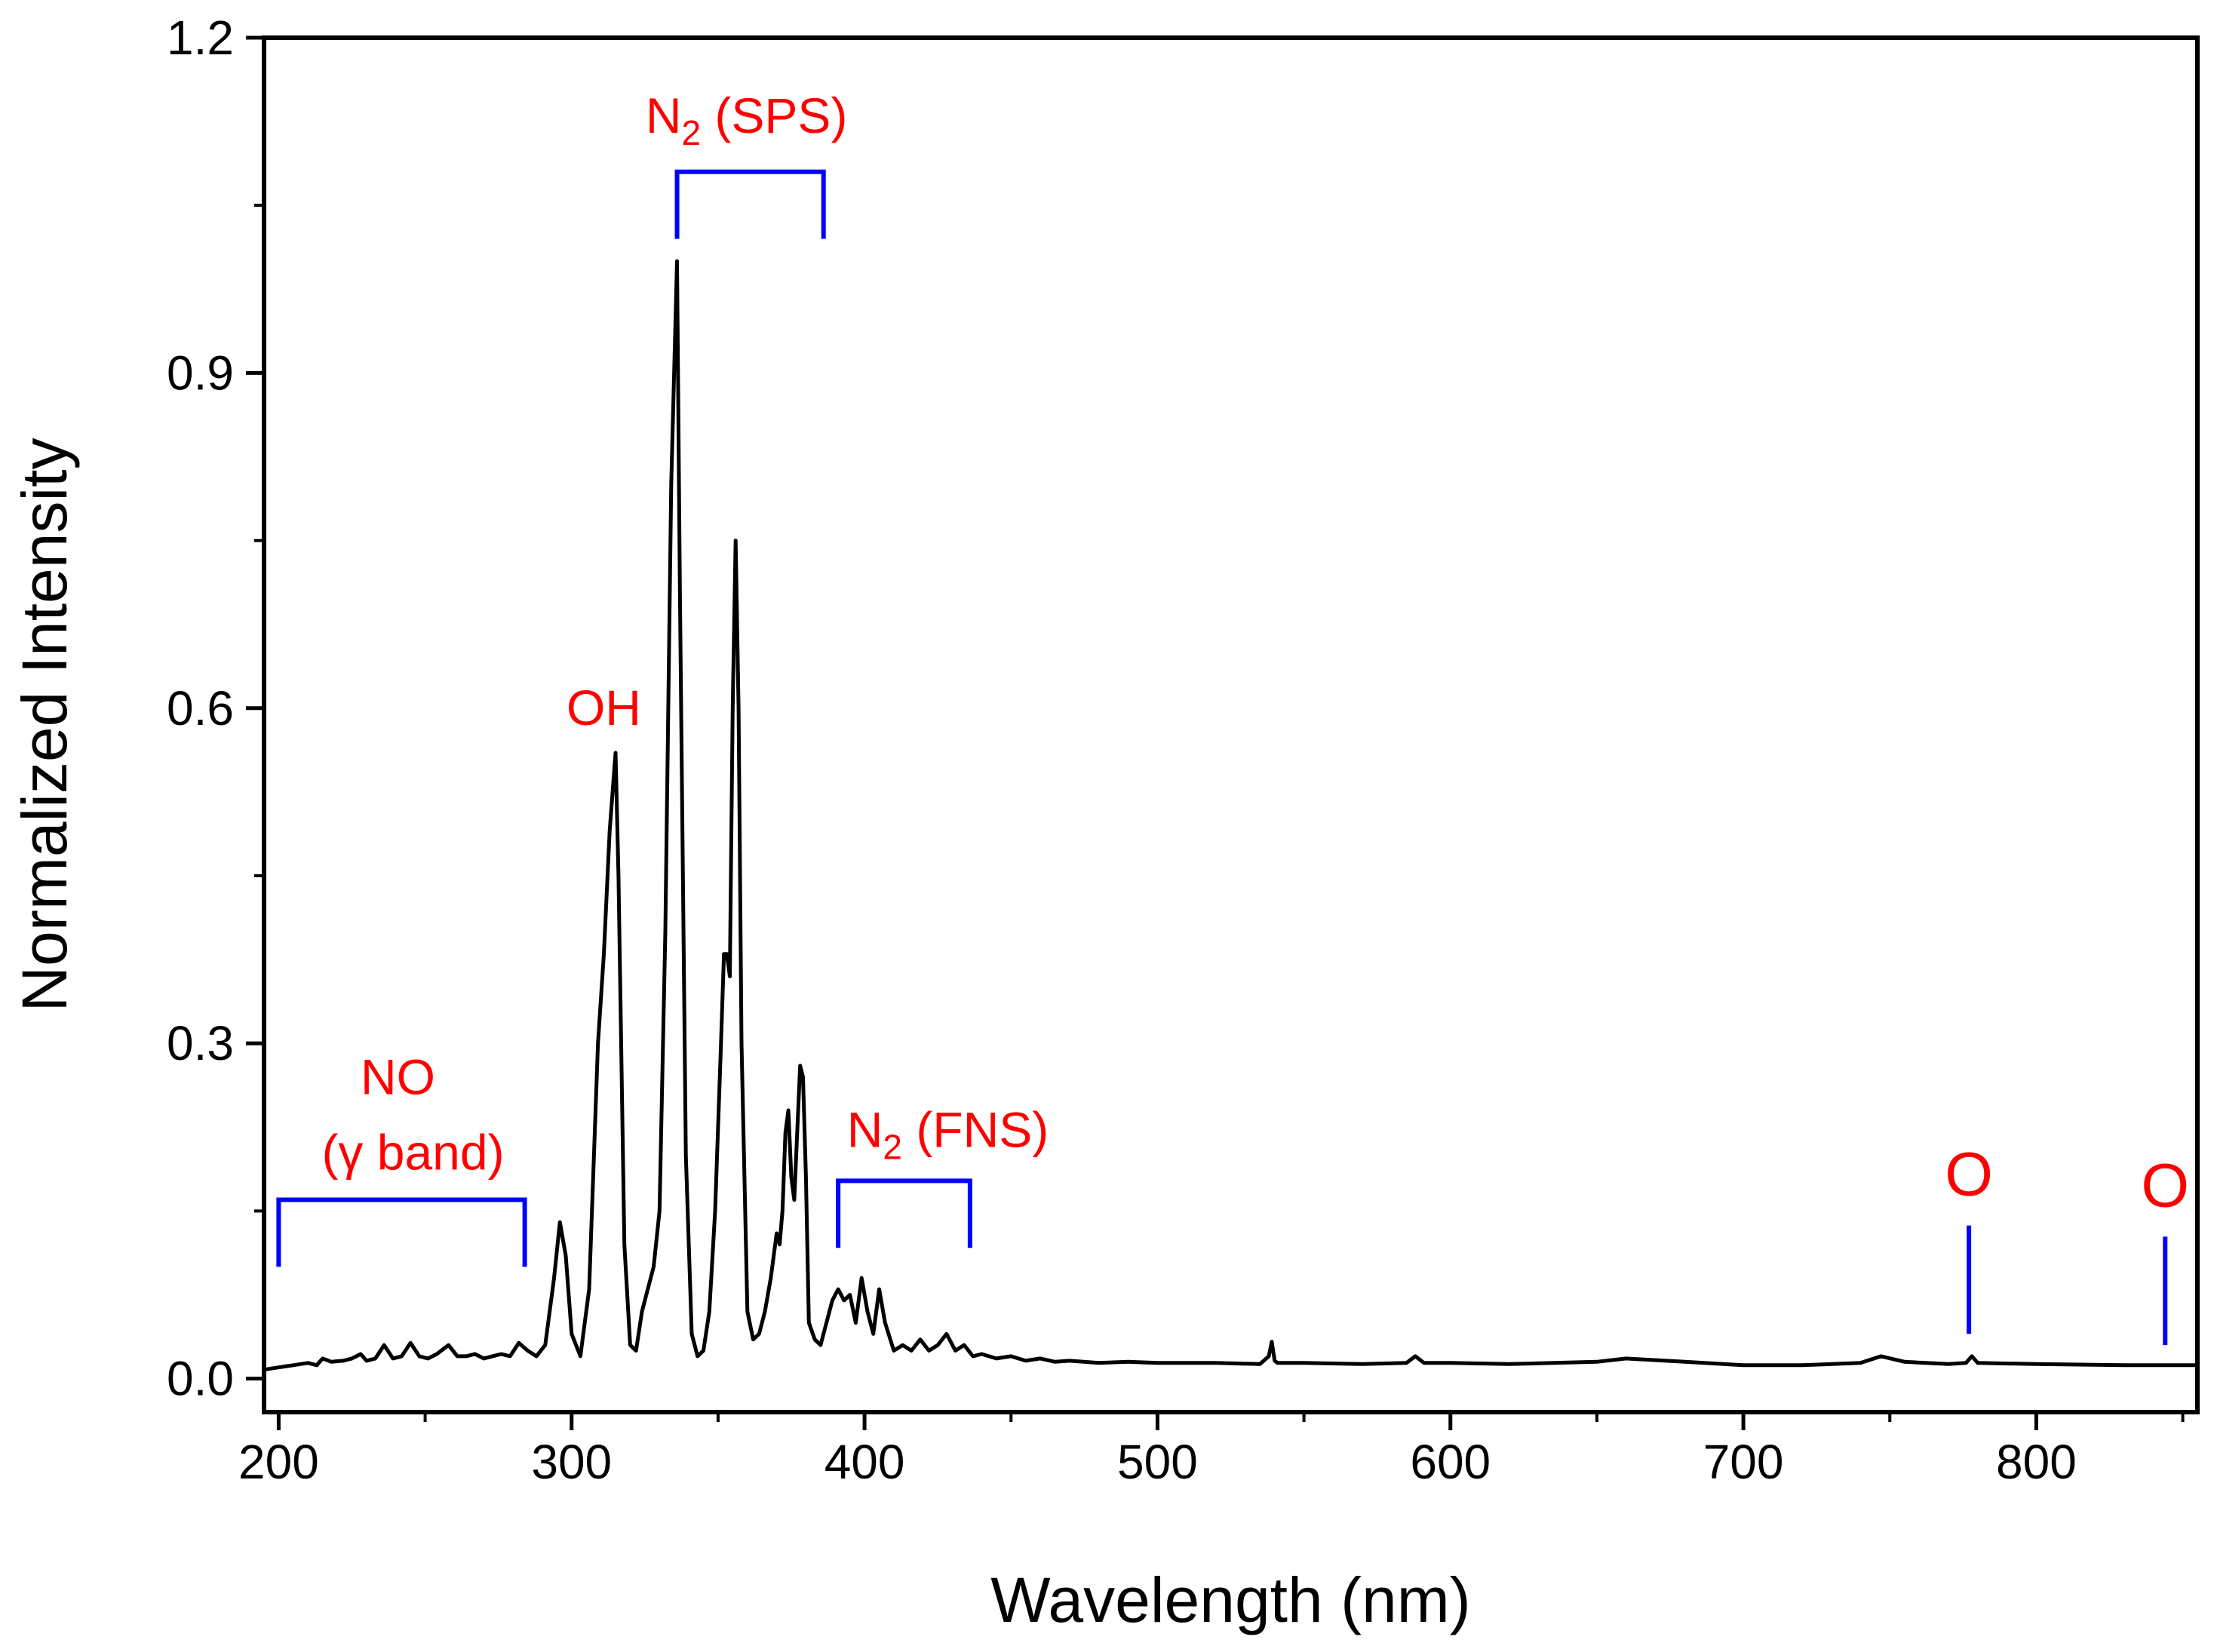  Describe the element at coordinates (604, 707) in the screenshot. I see `label-oh: OH` at that location.